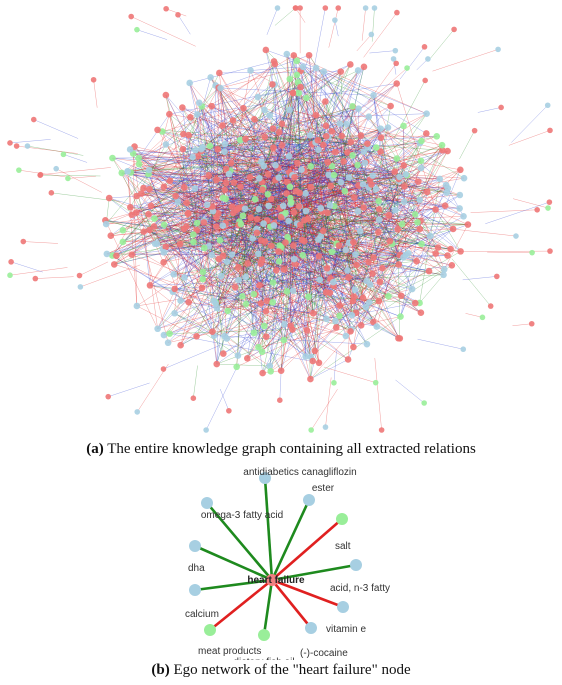  Describe the element at coordinates (233, 585) in the screenshot. I see `ego-edge` at that location.